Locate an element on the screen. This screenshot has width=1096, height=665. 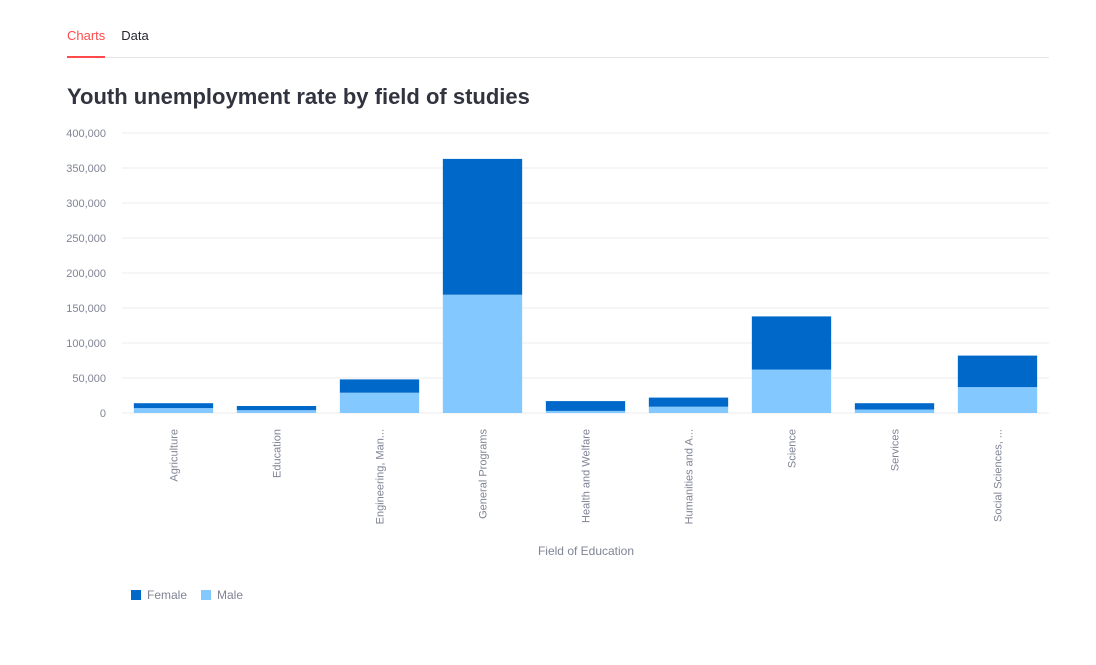
y-tick-label: 400,000 is located at coordinates (86, 134).